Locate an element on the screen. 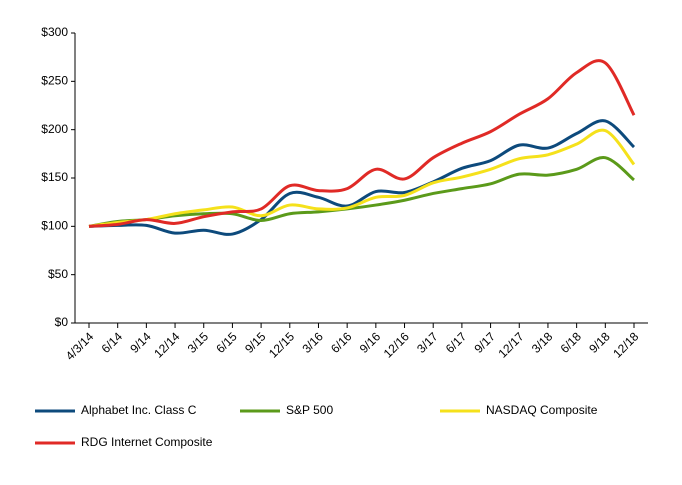 This screenshot has width=682, height=485. x-tick-label: 12/16 is located at coordinates (396, 344).